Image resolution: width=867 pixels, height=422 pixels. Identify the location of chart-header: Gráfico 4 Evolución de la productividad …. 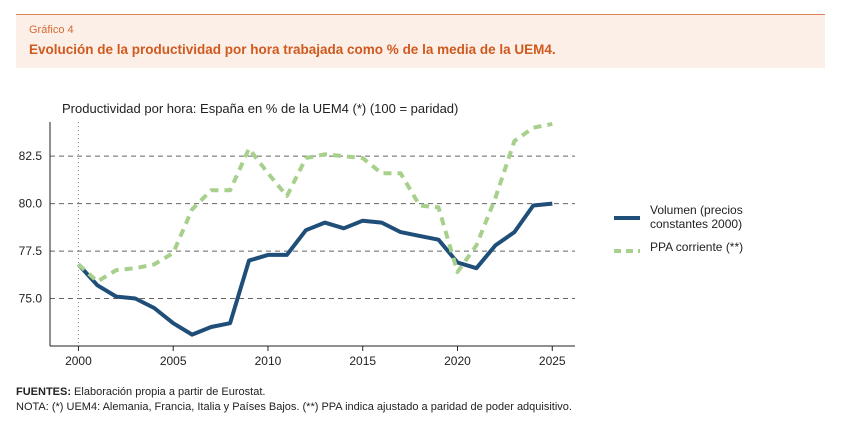
(420, 41).